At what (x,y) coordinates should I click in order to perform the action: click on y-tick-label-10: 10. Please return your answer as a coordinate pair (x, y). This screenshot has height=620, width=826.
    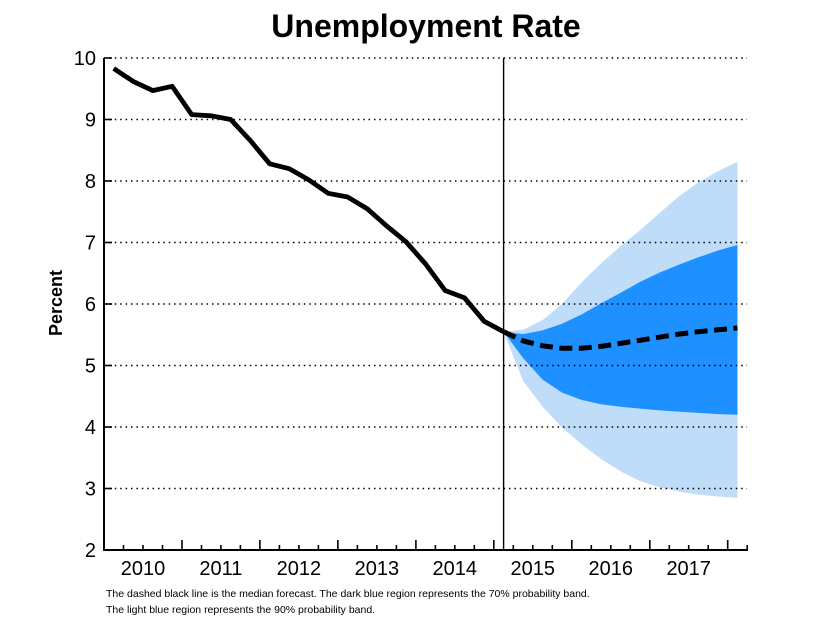
    Looking at the image, I should click on (85, 59).